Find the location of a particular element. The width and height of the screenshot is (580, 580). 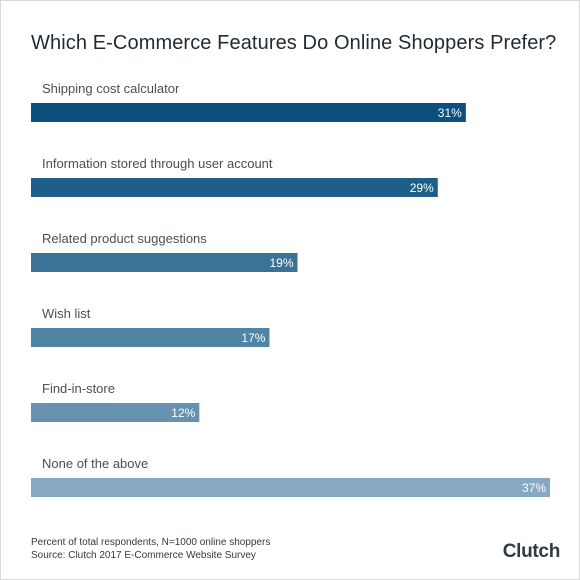

category-label: Shipping cost calculator is located at coordinates (111, 88).